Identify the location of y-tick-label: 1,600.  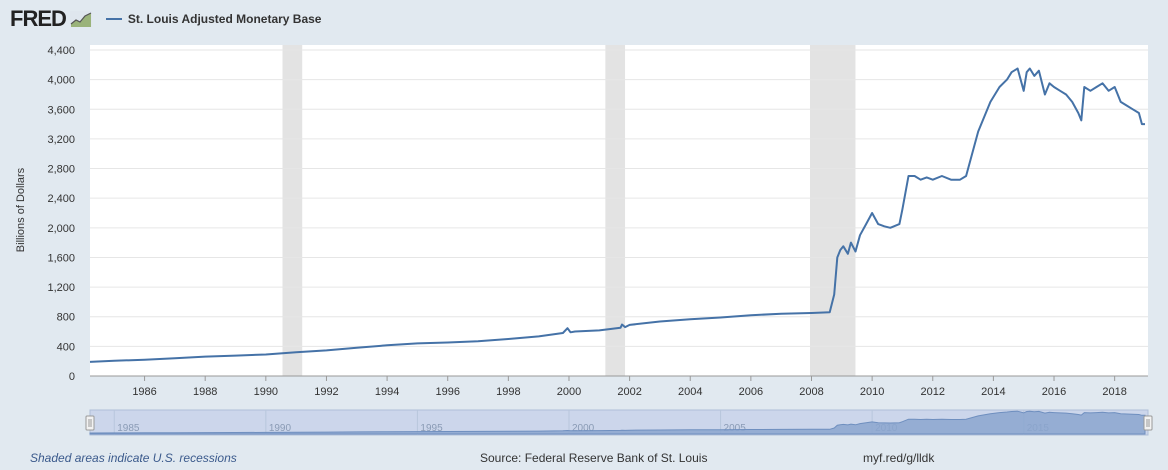
(61, 258).